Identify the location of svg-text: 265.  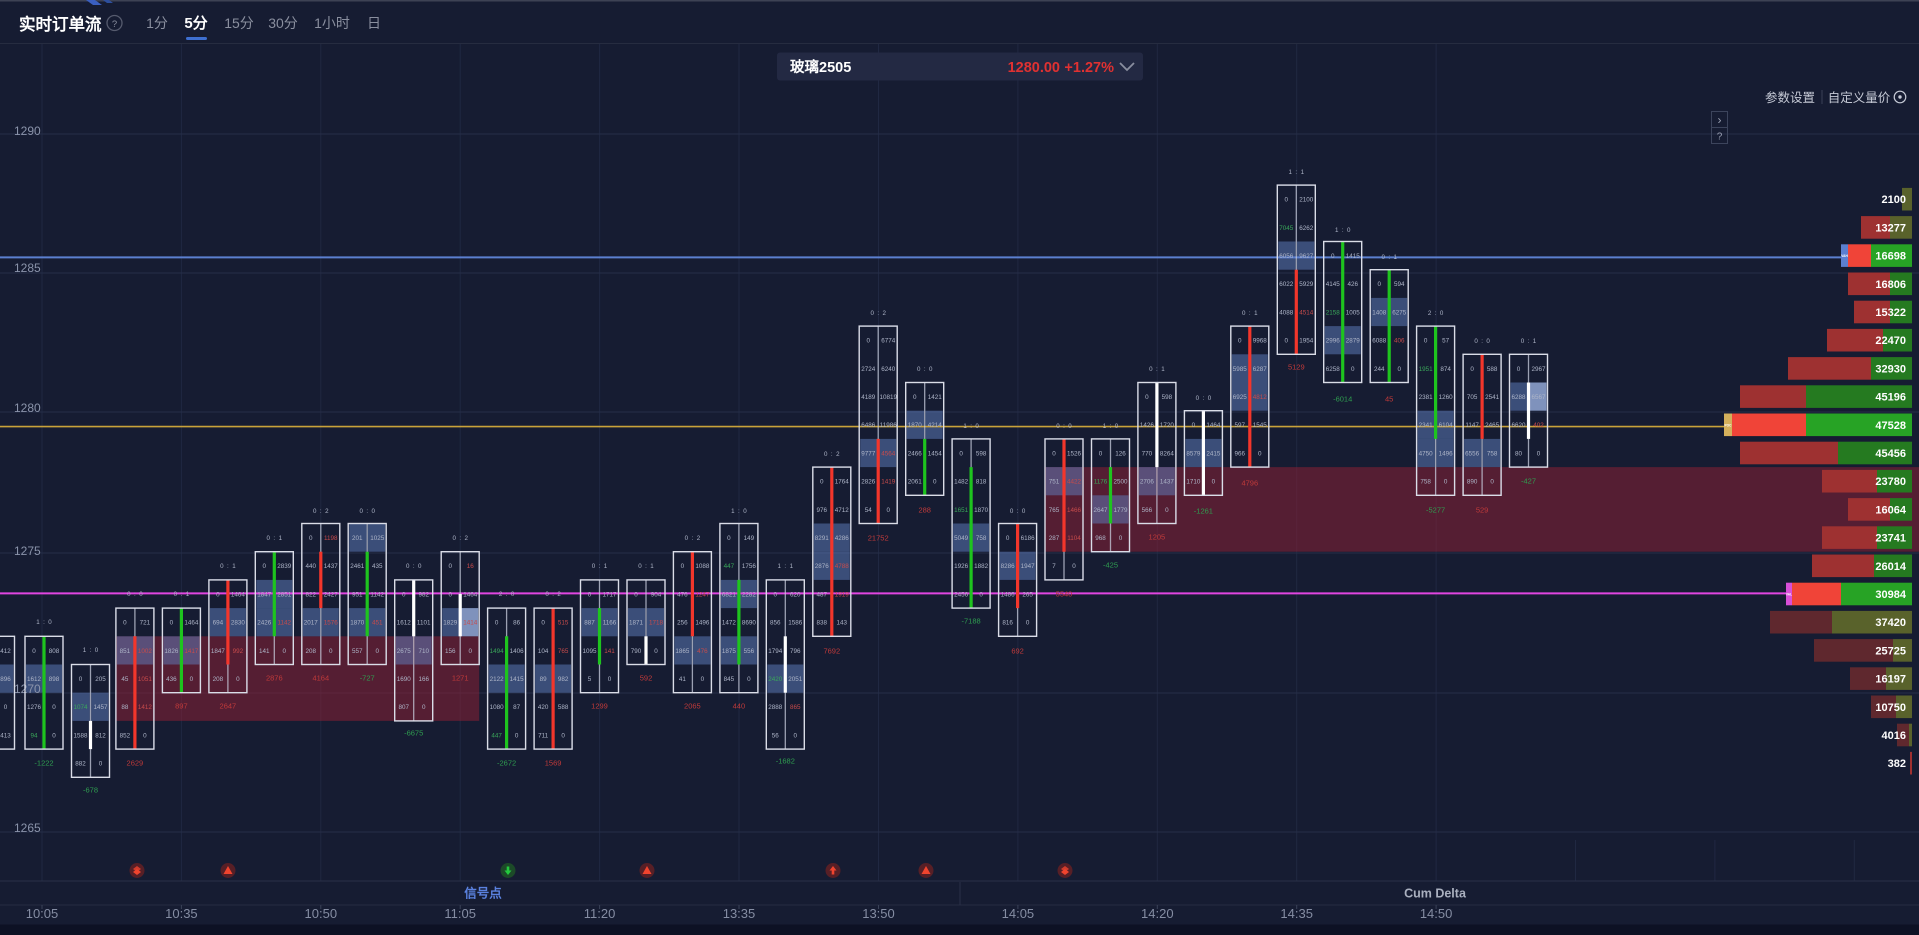
(1027, 594).